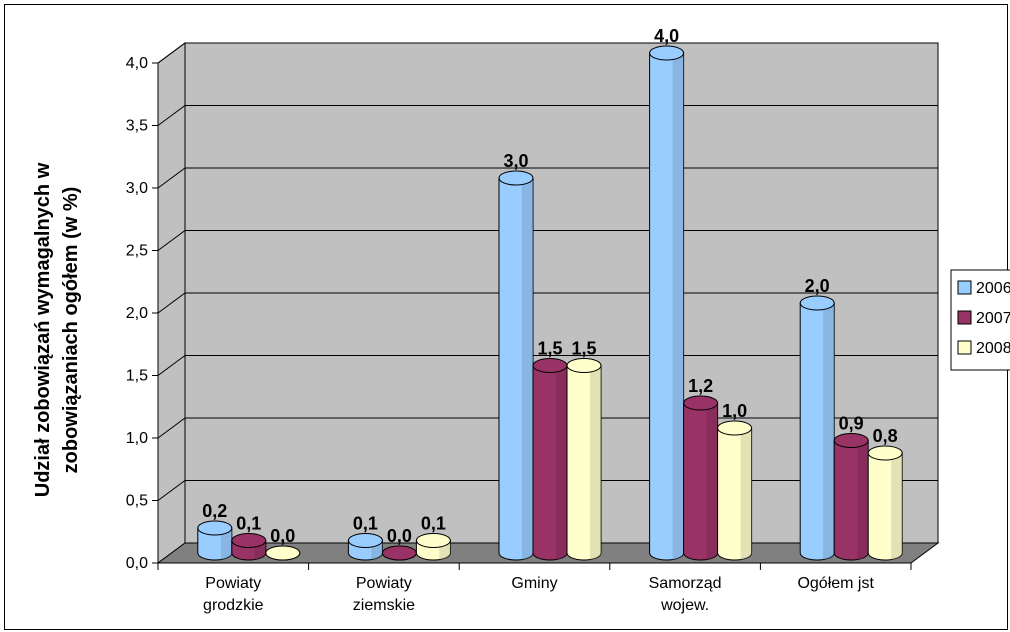 This screenshot has width=1010, height=632. What do you see at coordinates (137, 563) in the screenshot?
I see `y-tick-label: 0,0` at bounding box center [137, 563].